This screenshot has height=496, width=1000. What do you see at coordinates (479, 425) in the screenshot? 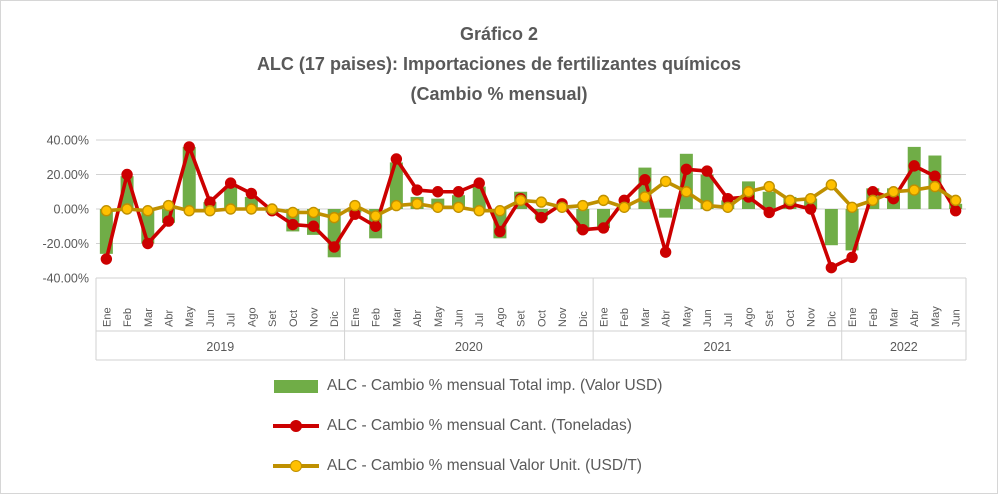
I see `legend-label-cantidad: ALC - Cambio % mensual Cant. (Toneladas)` at bounding box center [479, 425].